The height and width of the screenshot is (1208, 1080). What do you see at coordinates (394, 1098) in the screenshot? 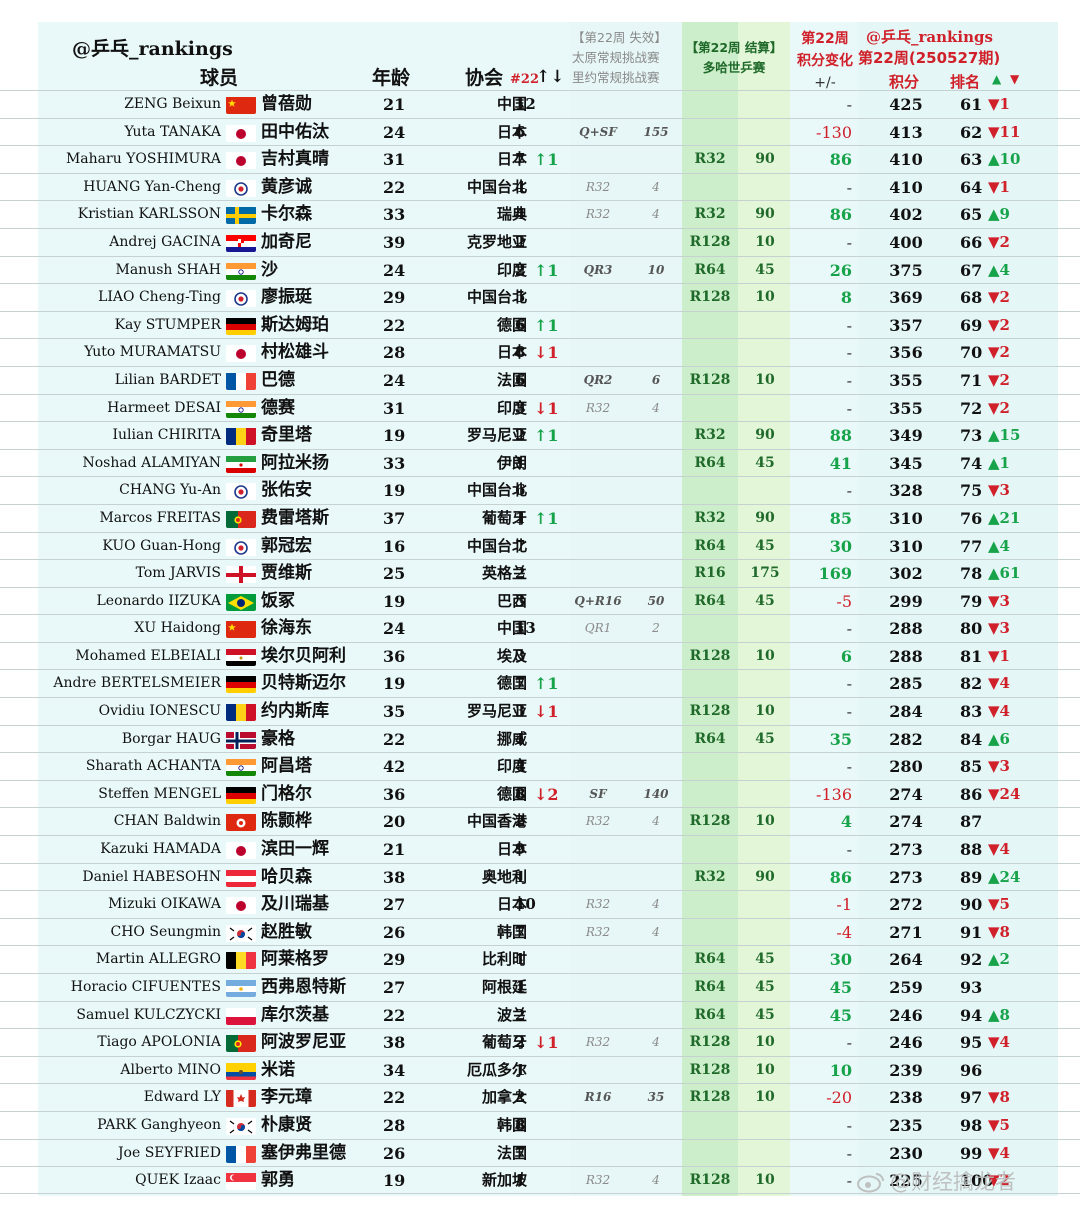
I see `player-age: 22` at bounding box center [394, 1098].